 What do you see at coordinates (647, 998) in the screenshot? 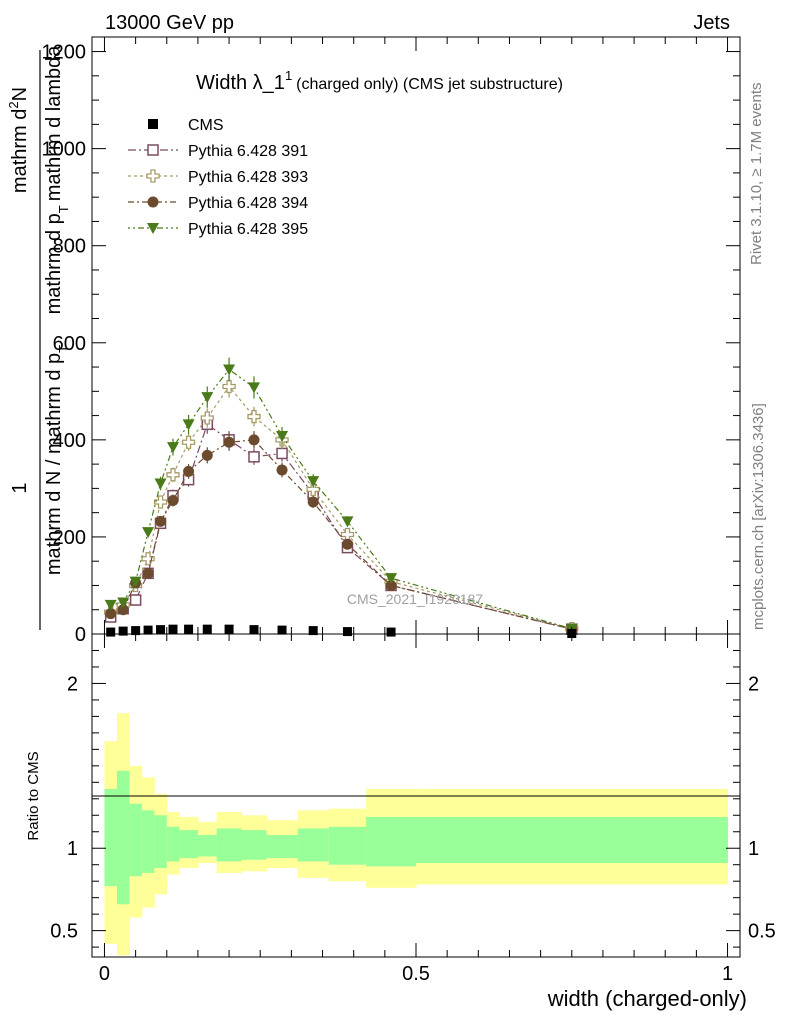
I see `x-axis-label: width (charged-only)` at bounding box center [647, 998].